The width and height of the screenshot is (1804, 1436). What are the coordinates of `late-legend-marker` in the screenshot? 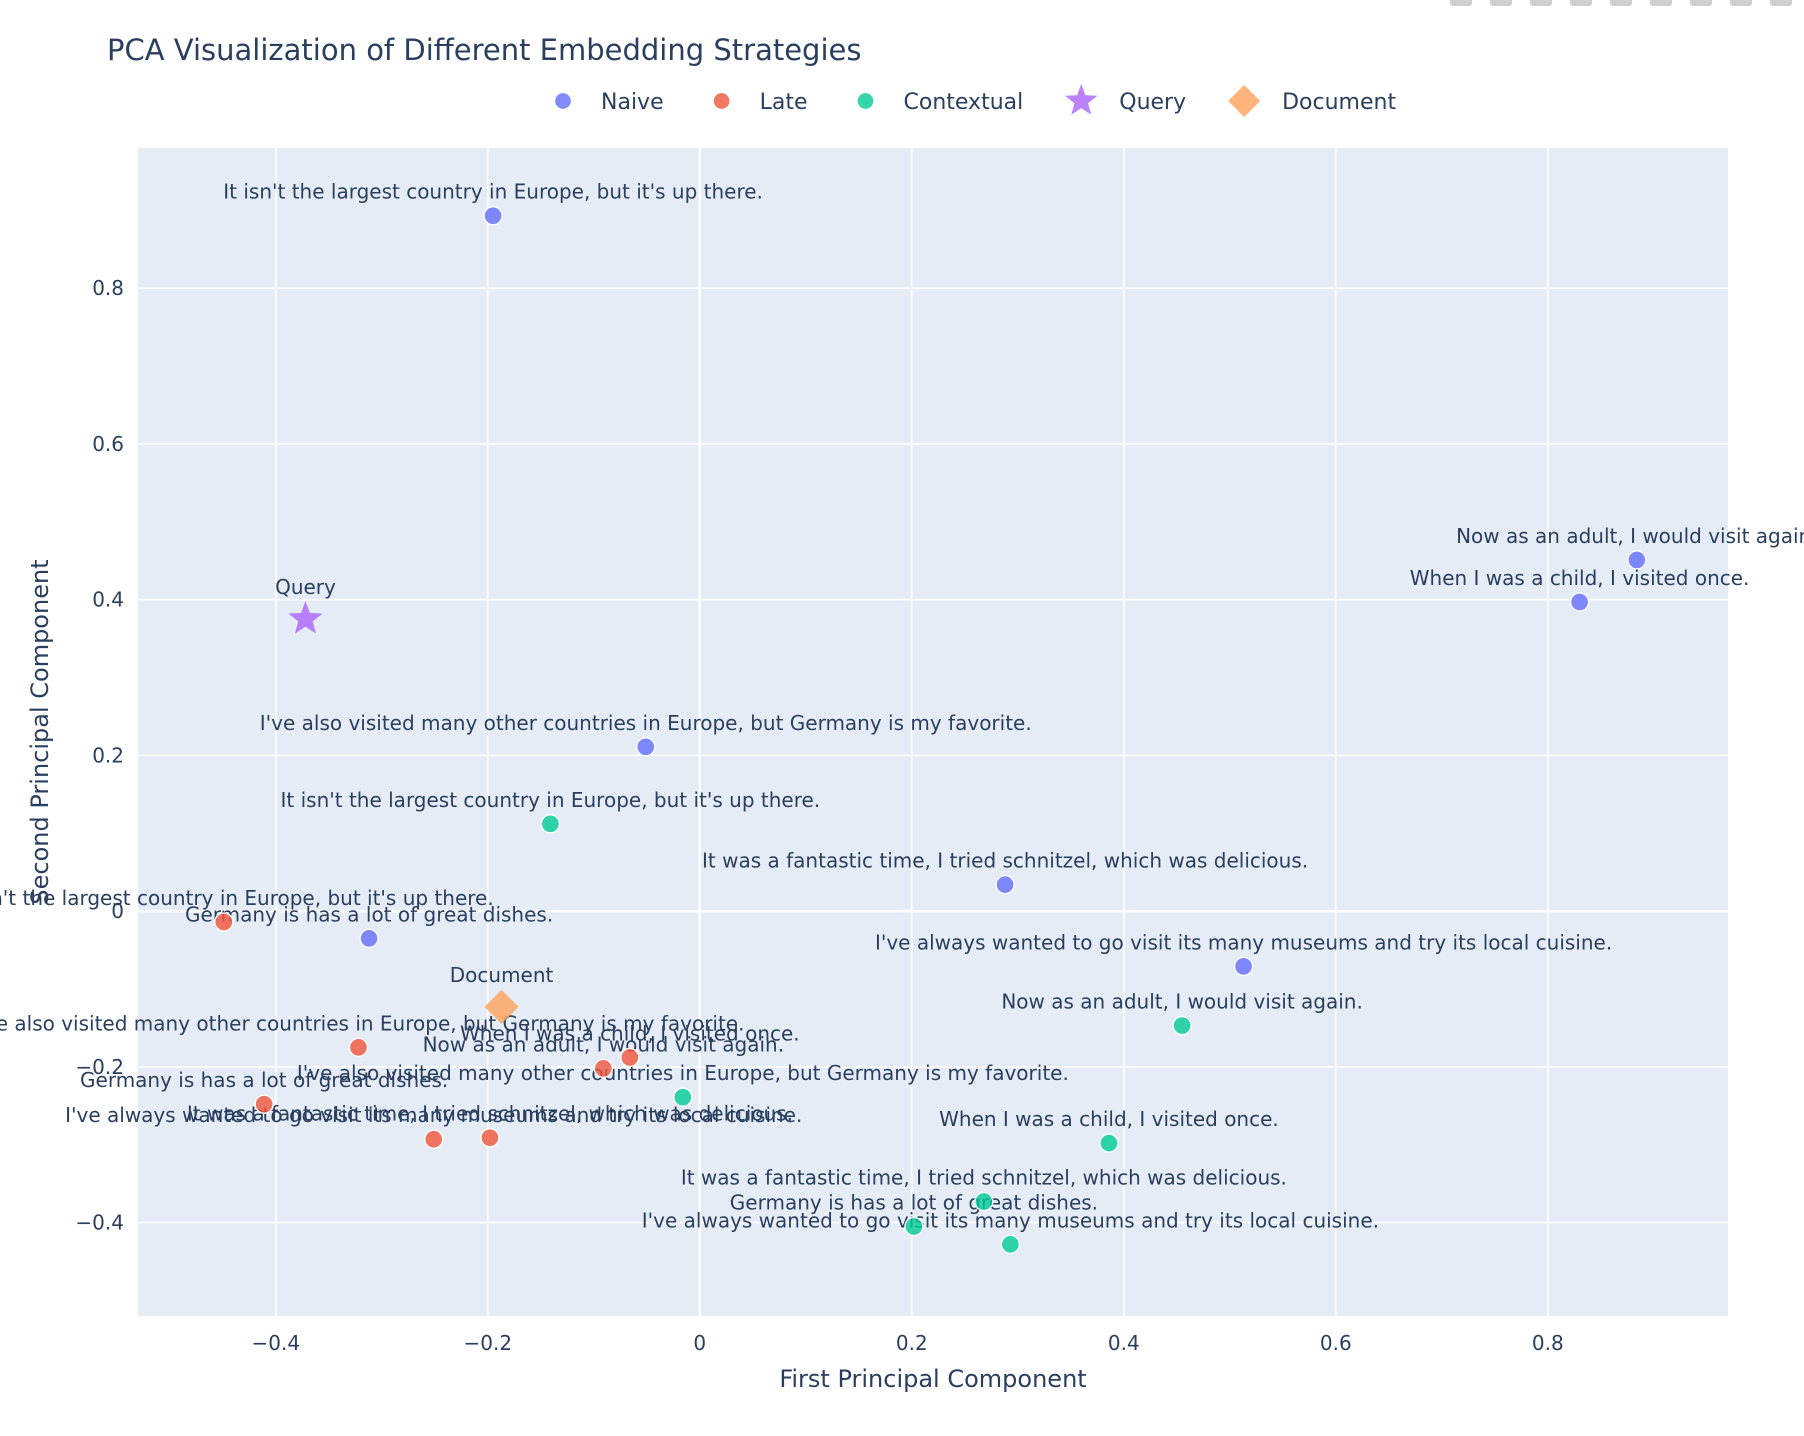 It's located at (721, 101).